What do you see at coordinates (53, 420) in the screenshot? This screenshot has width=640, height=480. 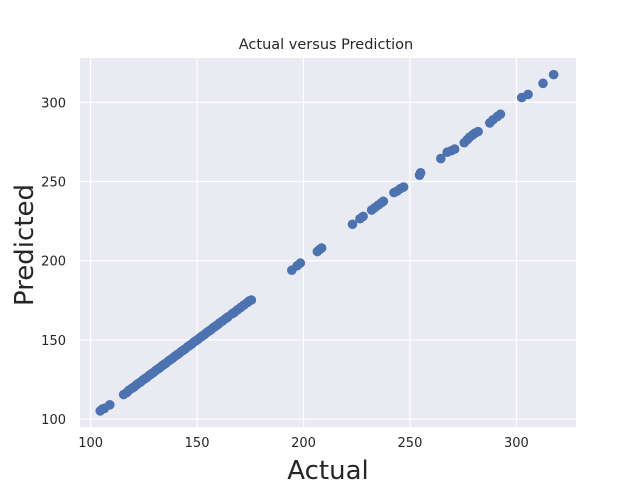 I see `y-tick-label: 100` at bounding box center [53, 420].